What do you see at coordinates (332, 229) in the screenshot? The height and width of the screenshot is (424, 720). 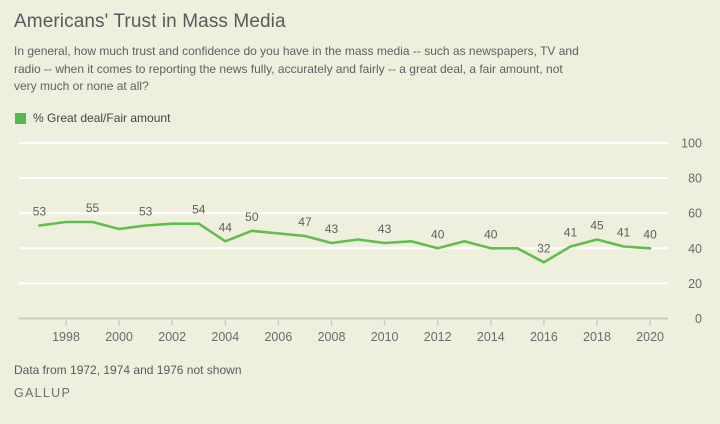 I see `data-label-2008: 43` at bounding box center [332, 229].